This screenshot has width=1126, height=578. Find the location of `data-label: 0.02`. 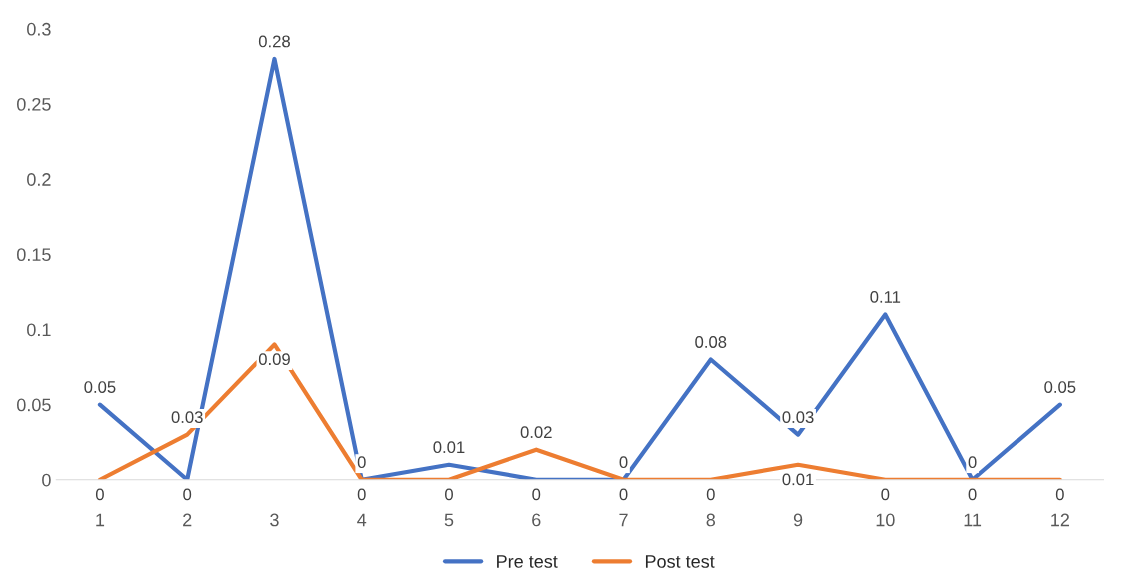

data-label: 0.02 is located at coordinates (536, 432).